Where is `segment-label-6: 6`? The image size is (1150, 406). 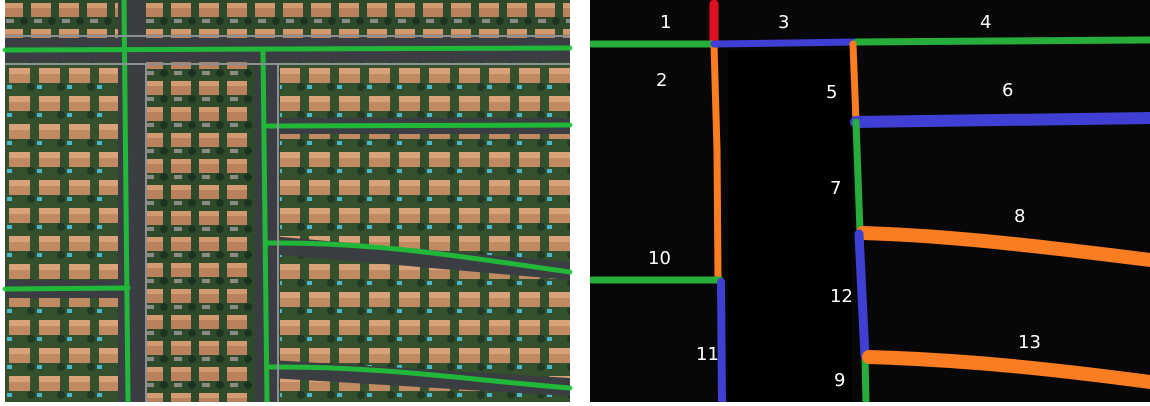
segment-label-6: 6 is located at coordinates (1007, 90).